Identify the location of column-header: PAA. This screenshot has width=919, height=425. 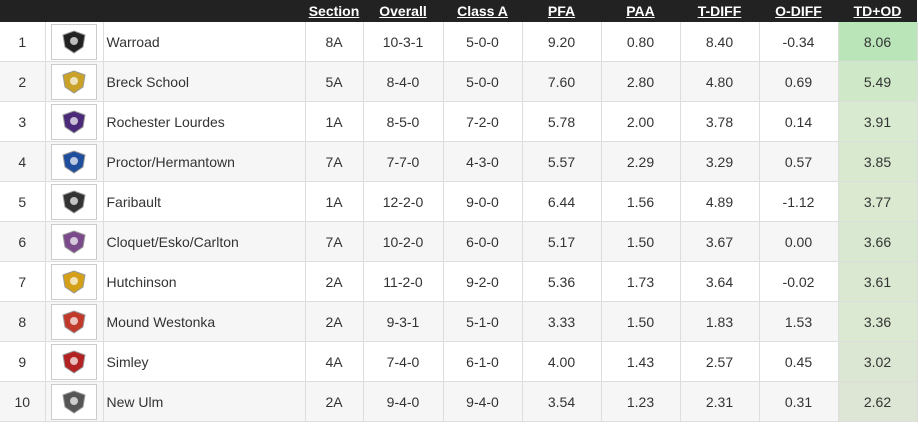
(640, 11).